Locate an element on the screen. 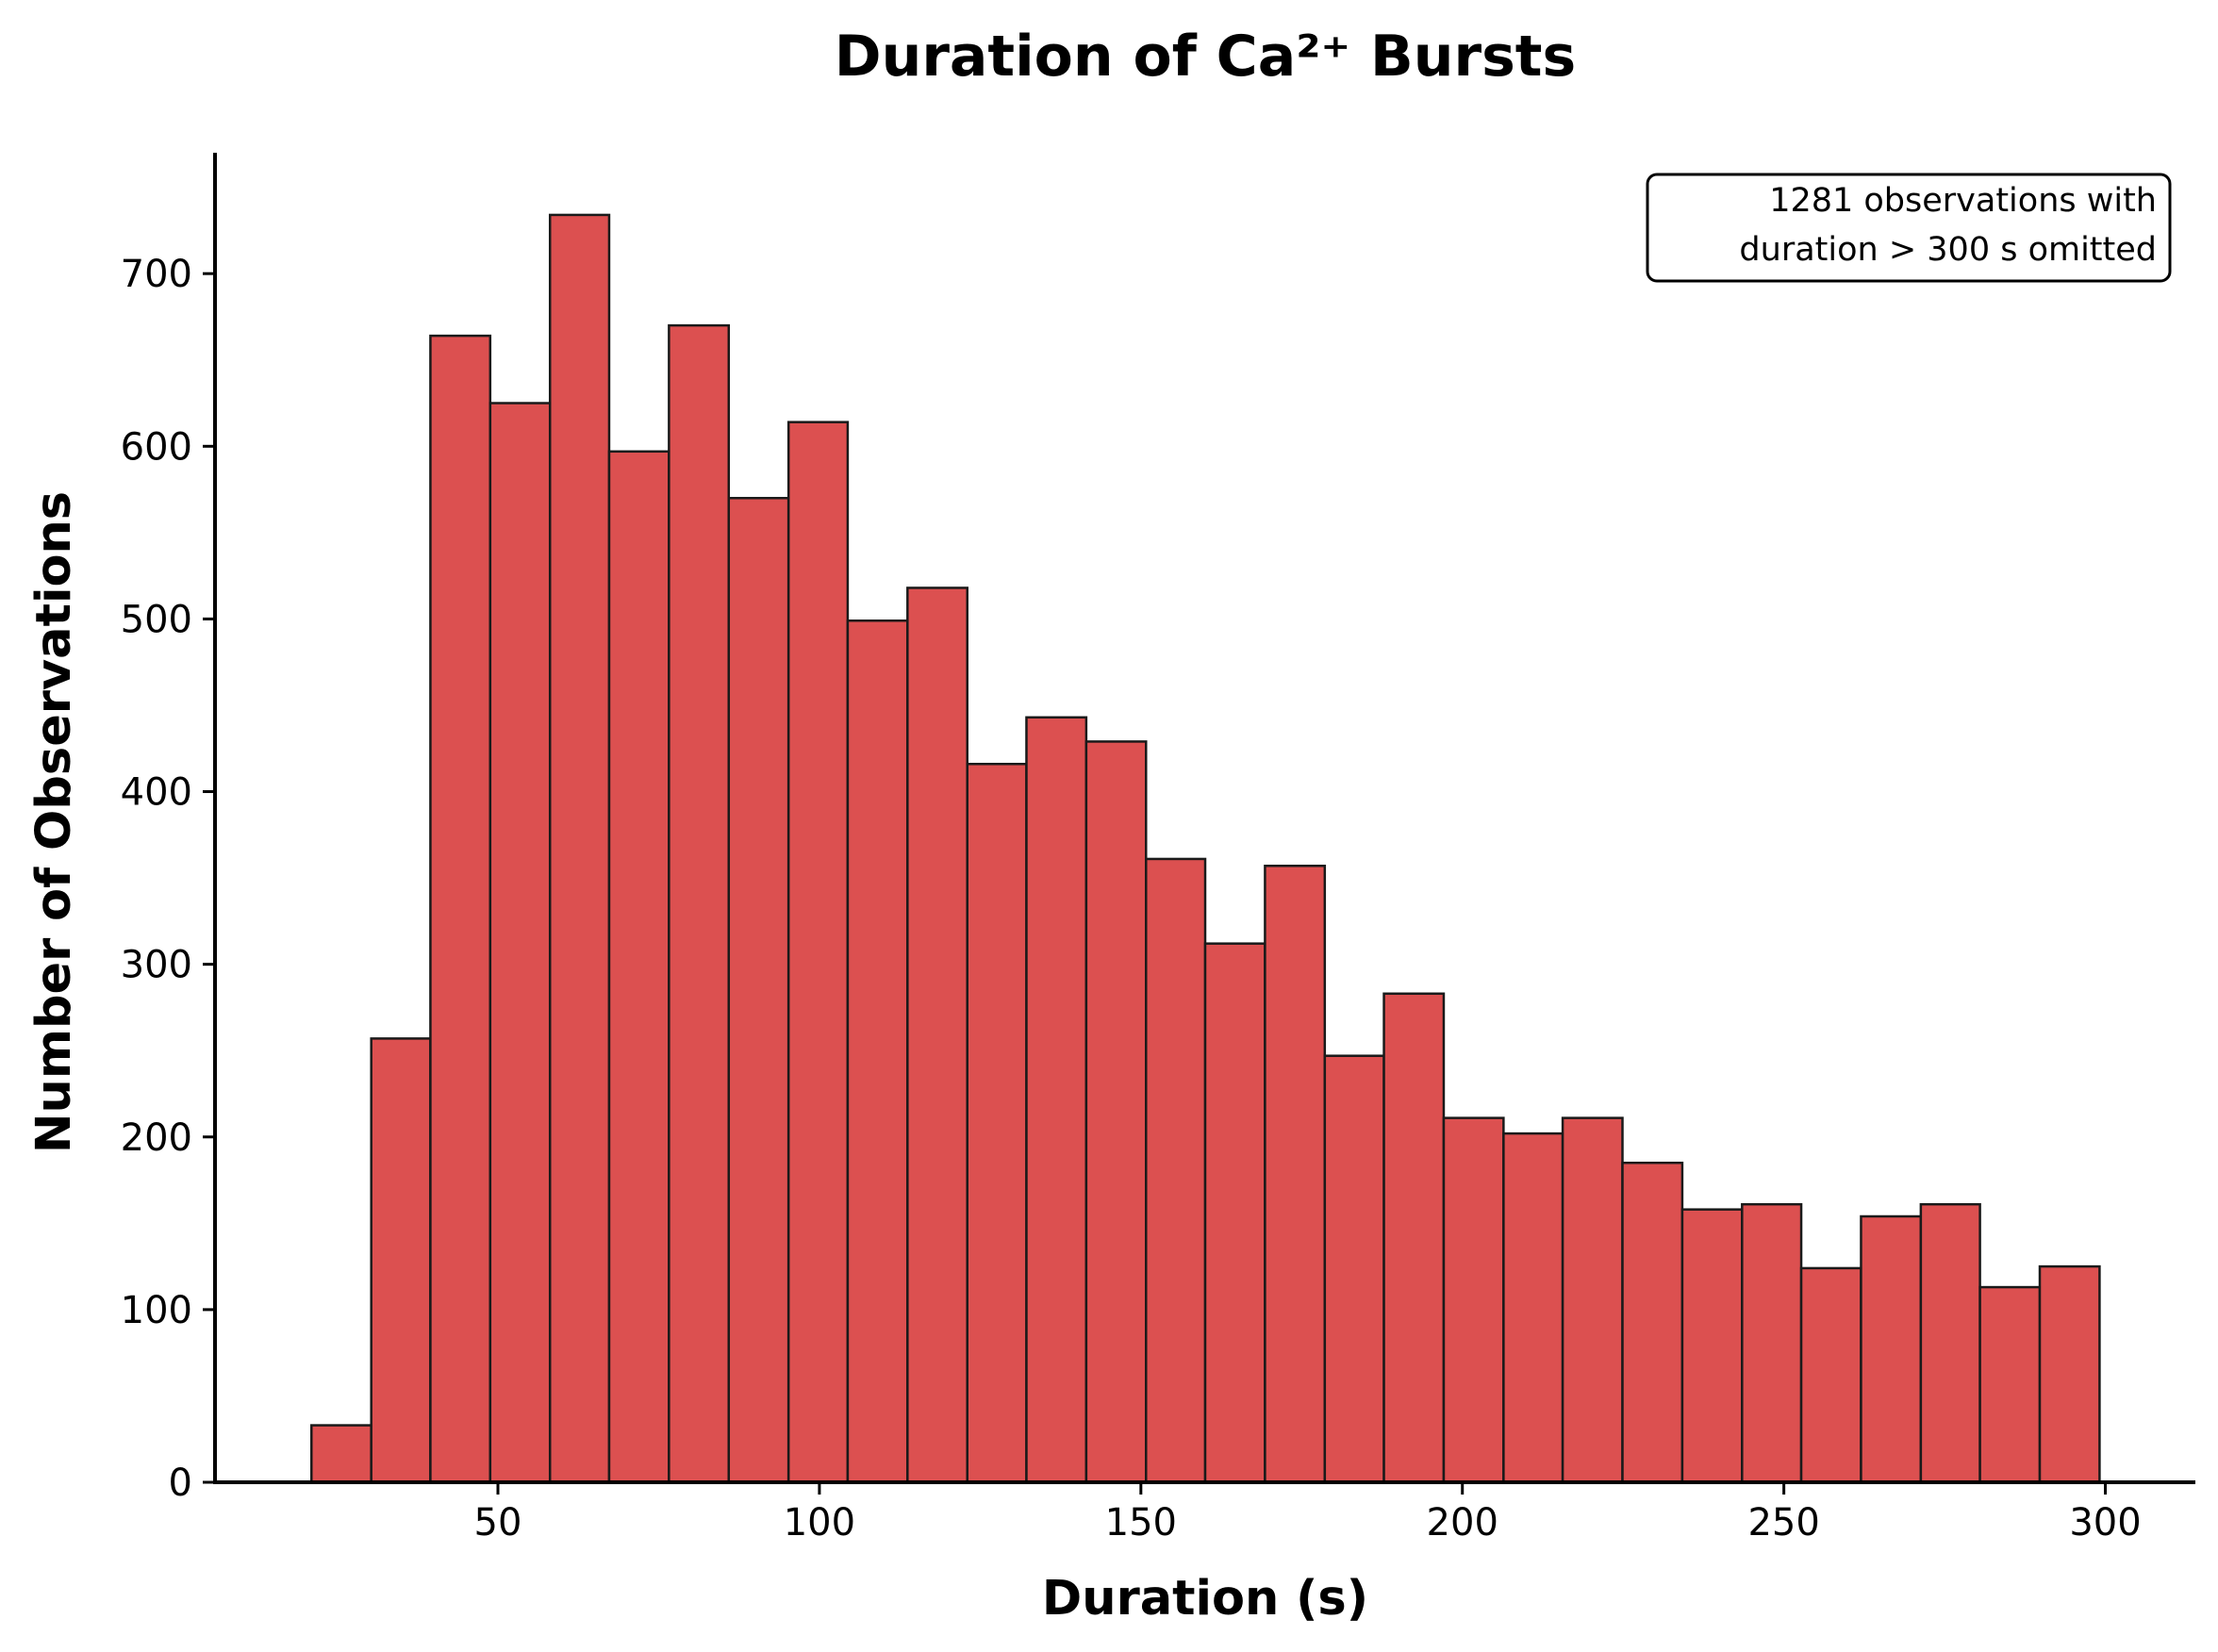 This screenshot has width=2218, height=1652. x-tick-label: 50 is located at coordinates (498, 1523).